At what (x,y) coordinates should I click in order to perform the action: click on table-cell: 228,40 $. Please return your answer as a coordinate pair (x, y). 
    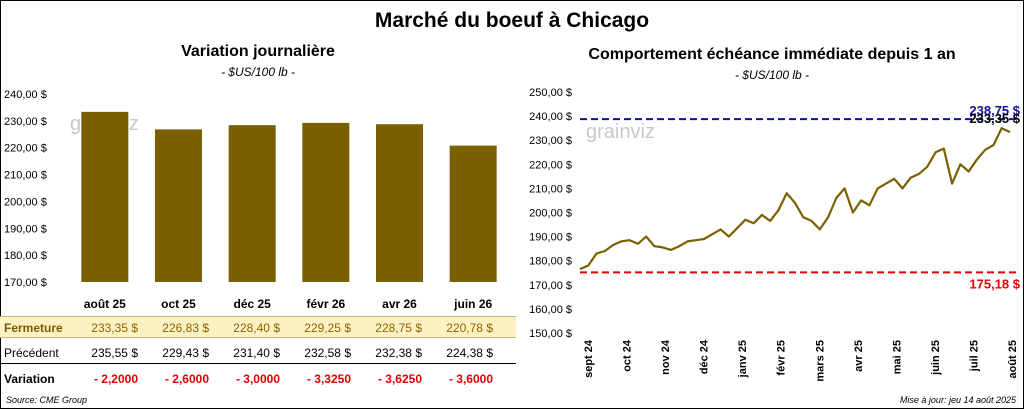
    Looking at the image, I should click on (256, 328).